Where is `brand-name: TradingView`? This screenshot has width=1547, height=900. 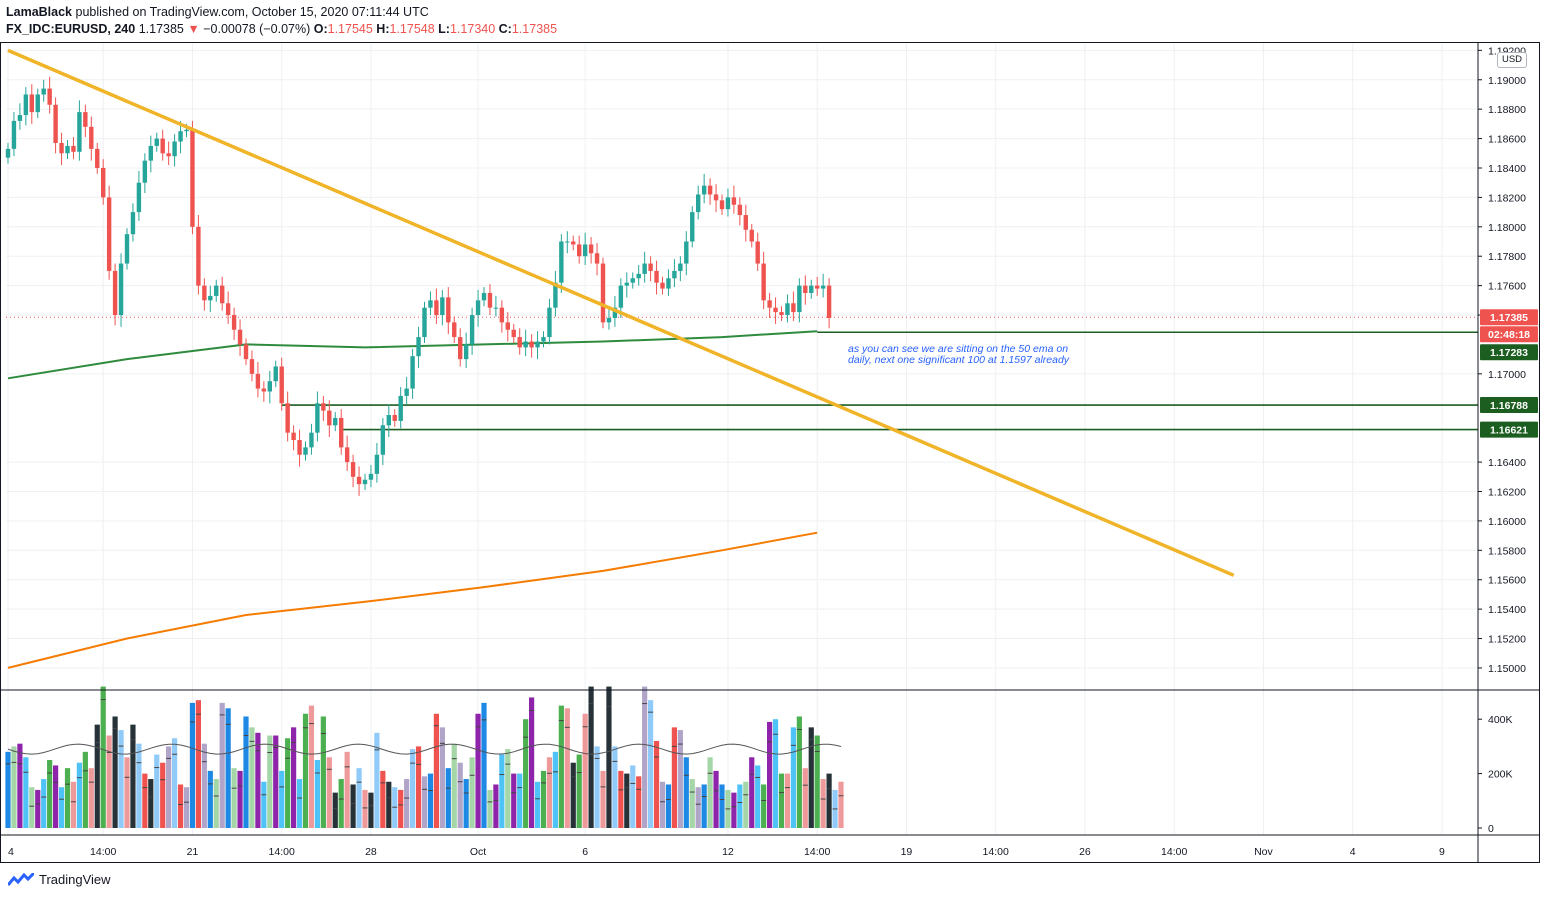
brand-name: TradingView is located at coordinates (75, 879).